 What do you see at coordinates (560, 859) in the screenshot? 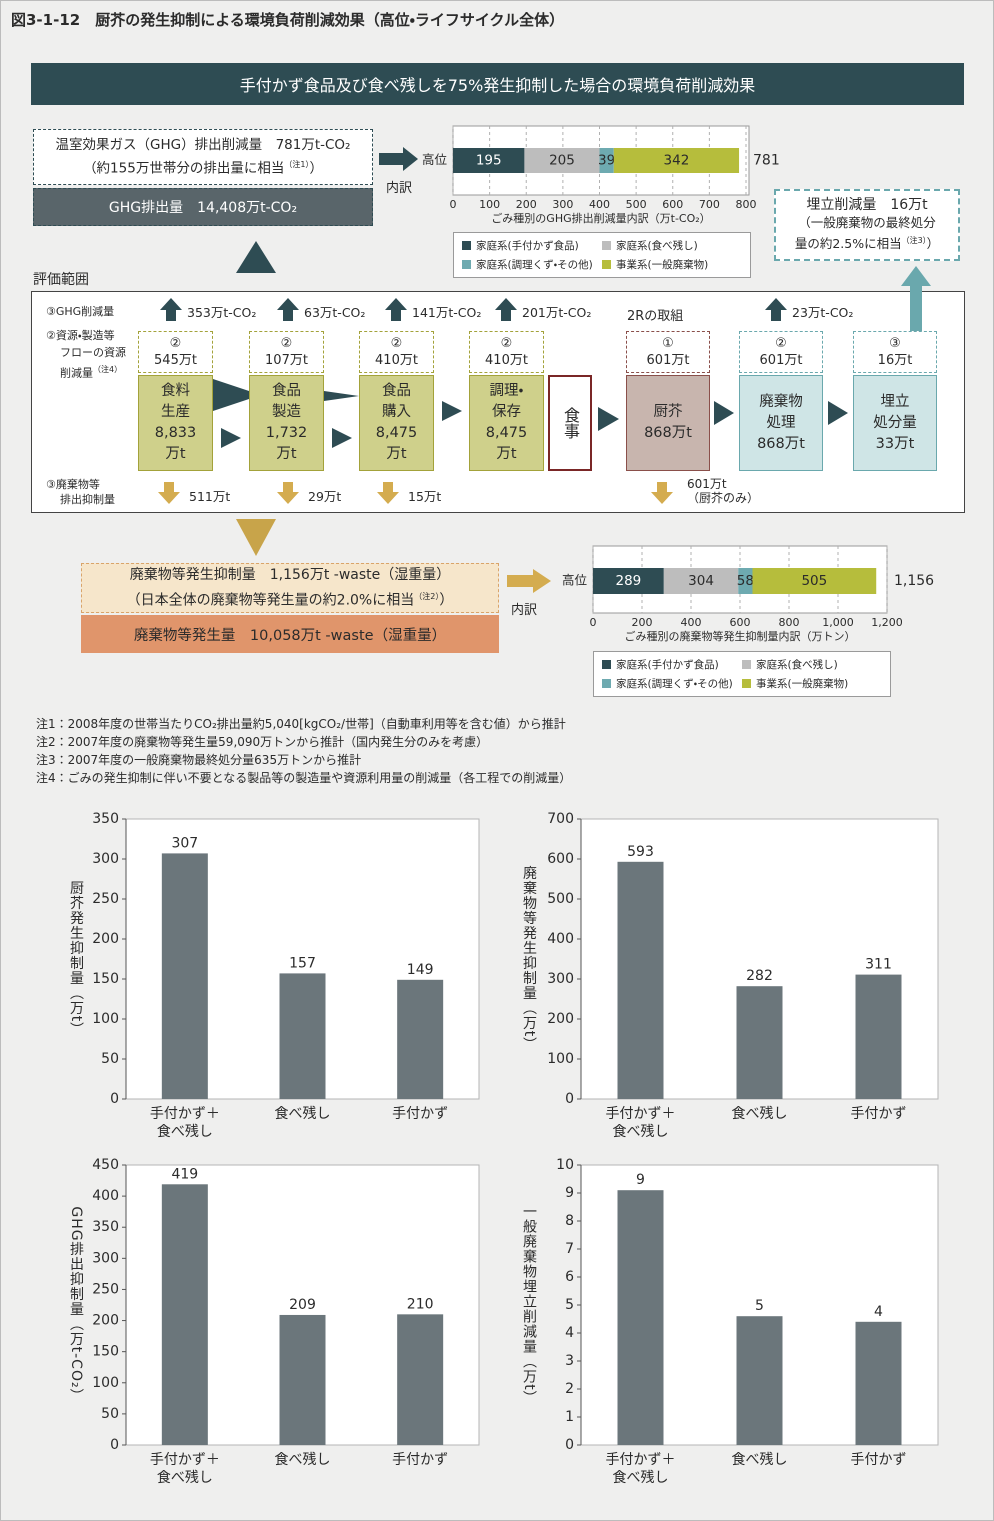
I see `y-tick-label: 600` at bounding box center [560, 859].